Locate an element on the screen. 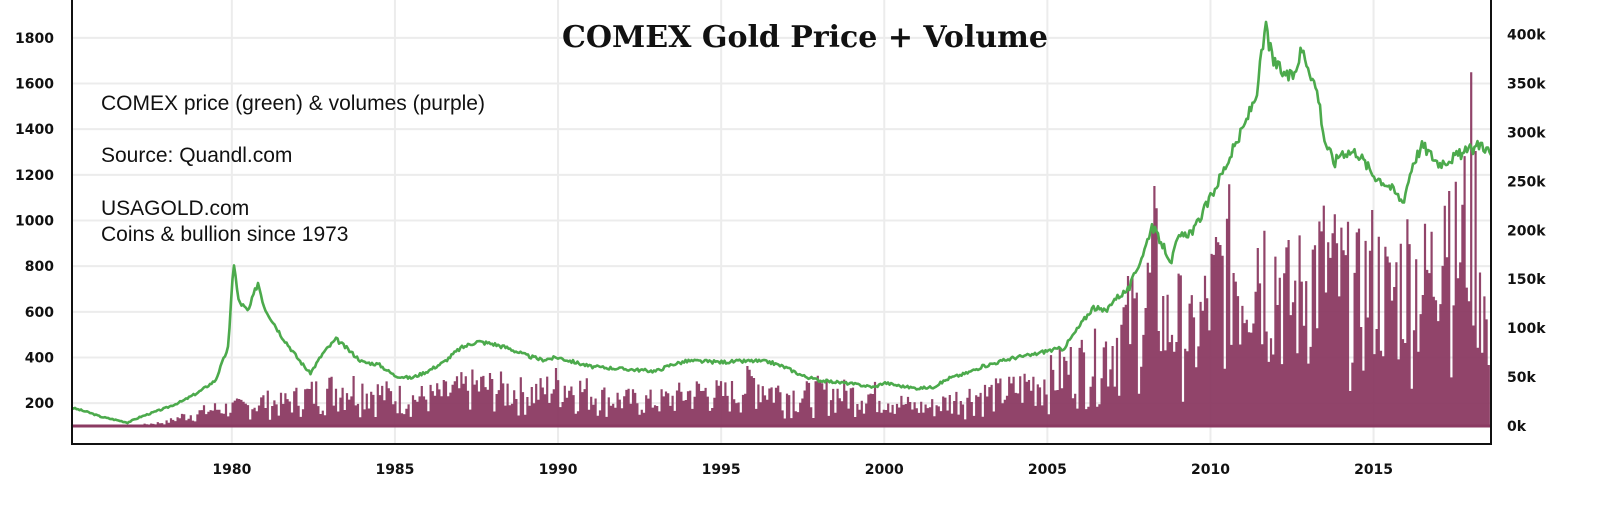 The height and width of the screenshot is (522, 1616). y-right-tick-label: 150k is located at coordinates (1526, 280).